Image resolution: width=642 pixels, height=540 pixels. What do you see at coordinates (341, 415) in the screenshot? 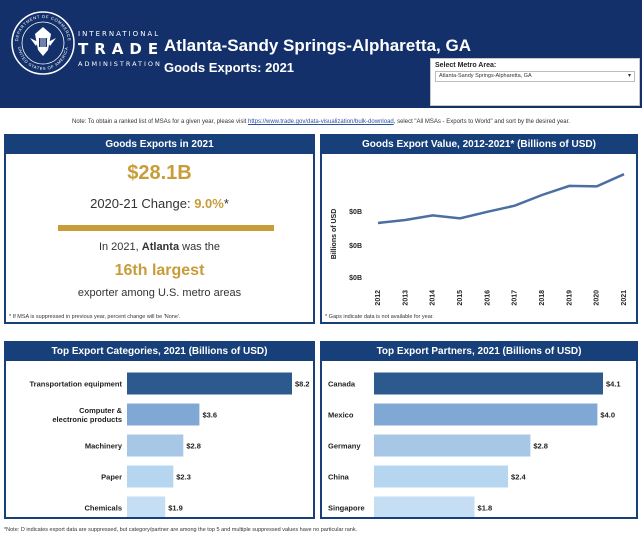
I see `bar-category-label: Mexico` at bounding box center [341, 415].